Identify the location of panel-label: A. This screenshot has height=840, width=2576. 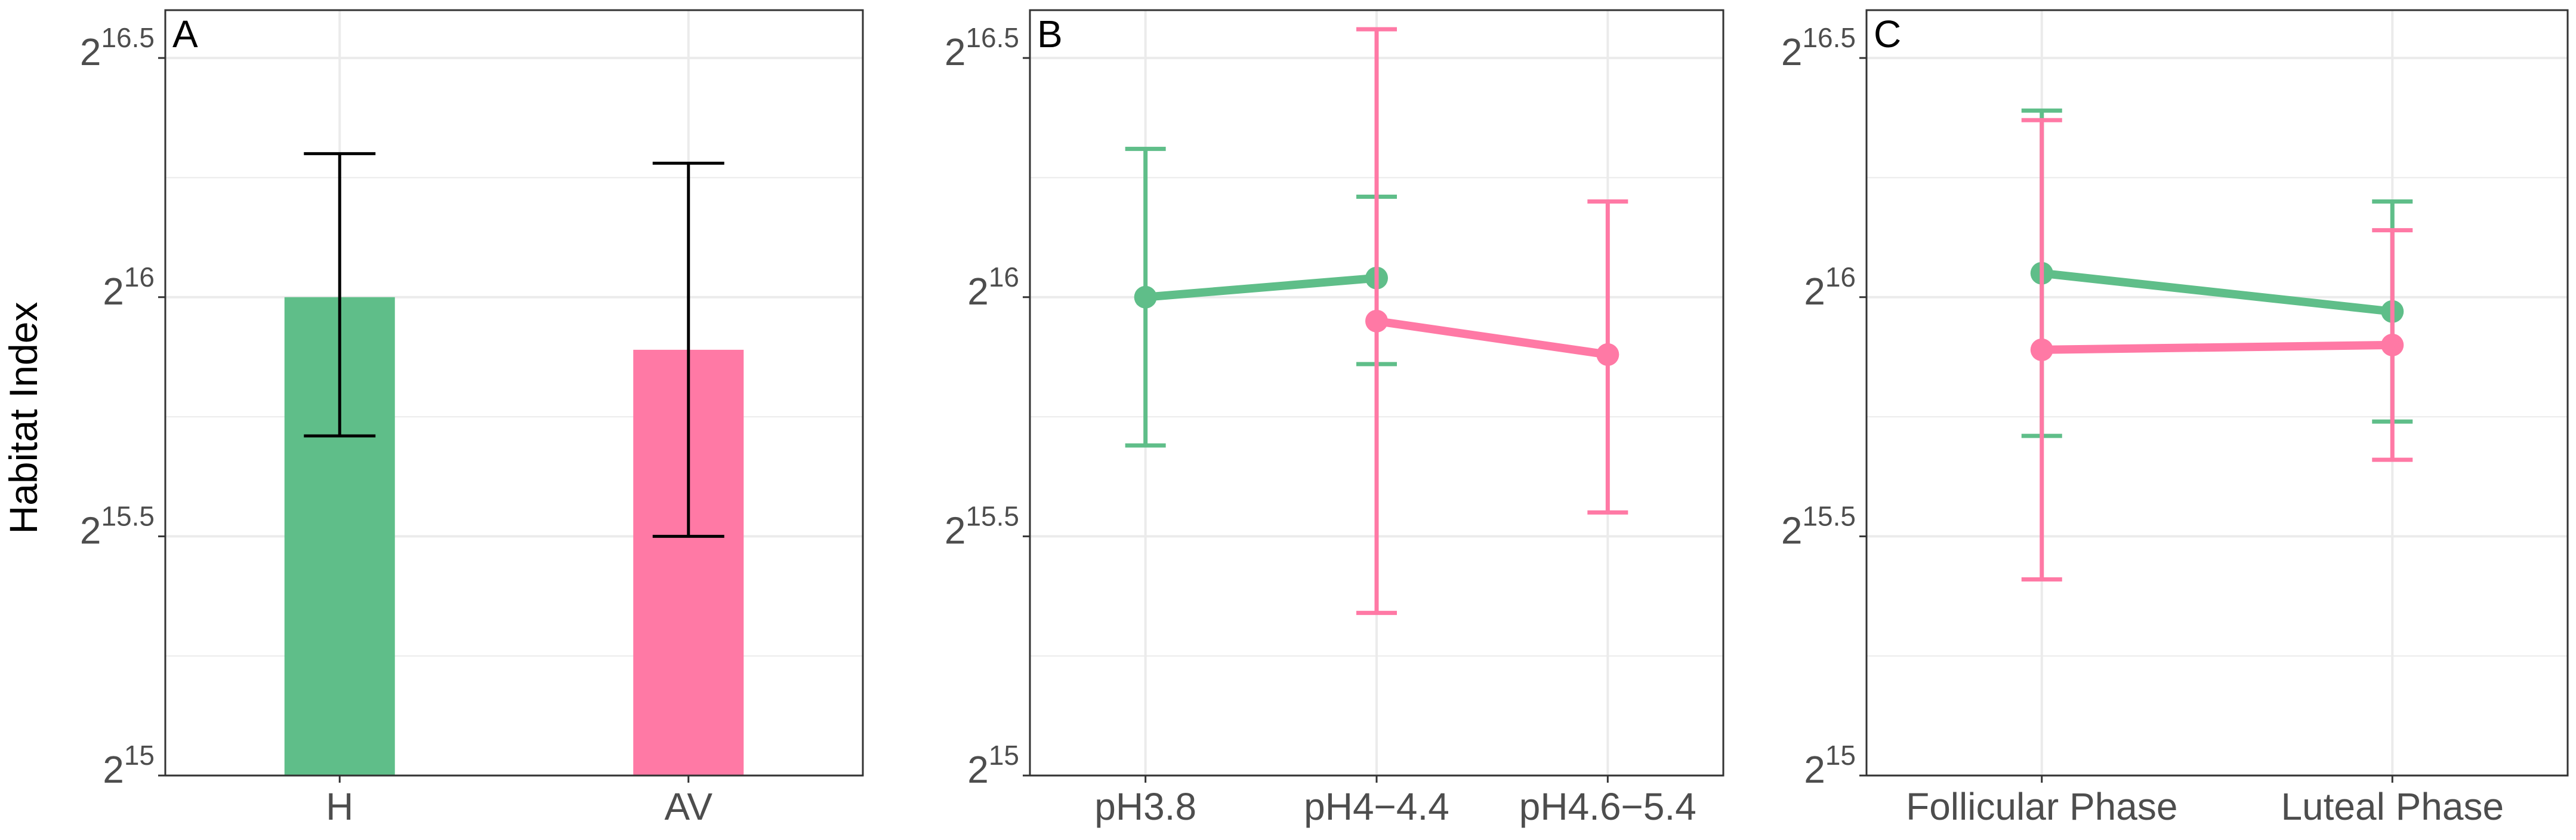
(185, 34).